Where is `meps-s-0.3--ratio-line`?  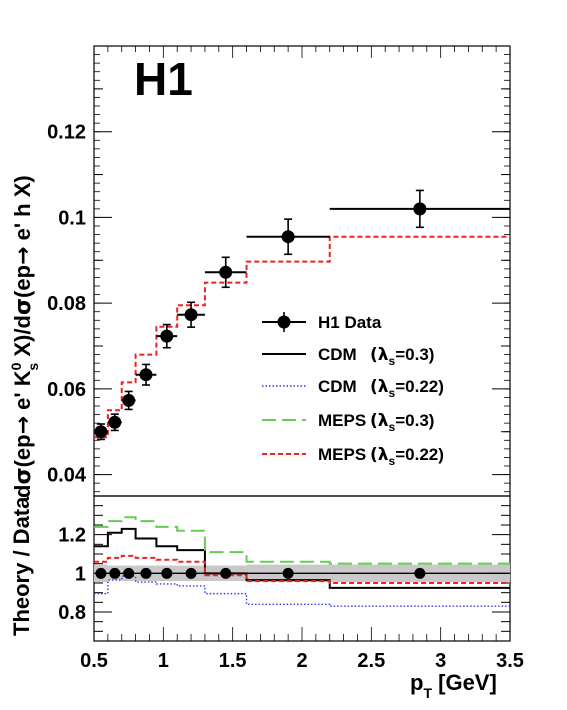 meps-s-0.3--ratio-line is located at coordinates (302, 540).